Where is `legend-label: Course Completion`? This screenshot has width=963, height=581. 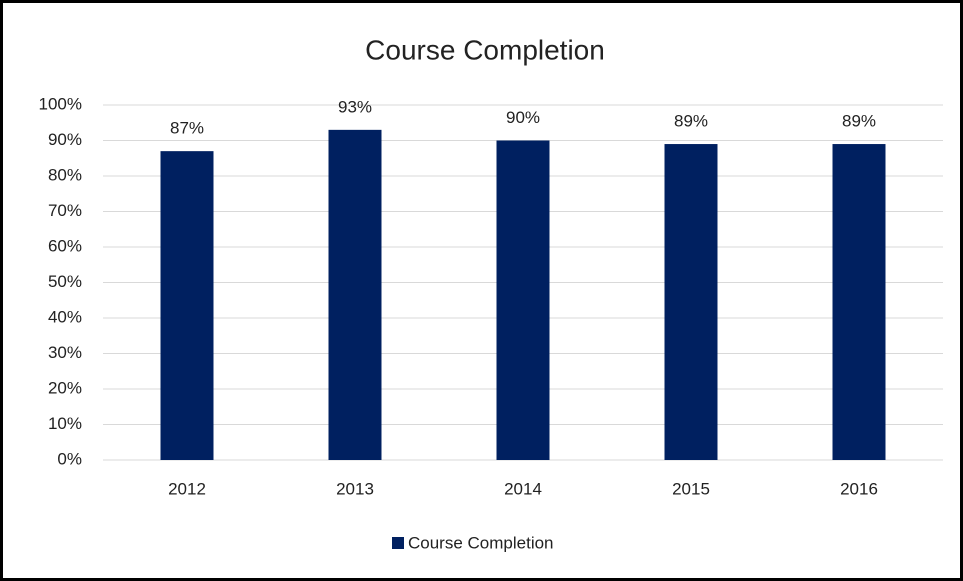 legend-label: Course Completion is located at coordinates (481, 542).